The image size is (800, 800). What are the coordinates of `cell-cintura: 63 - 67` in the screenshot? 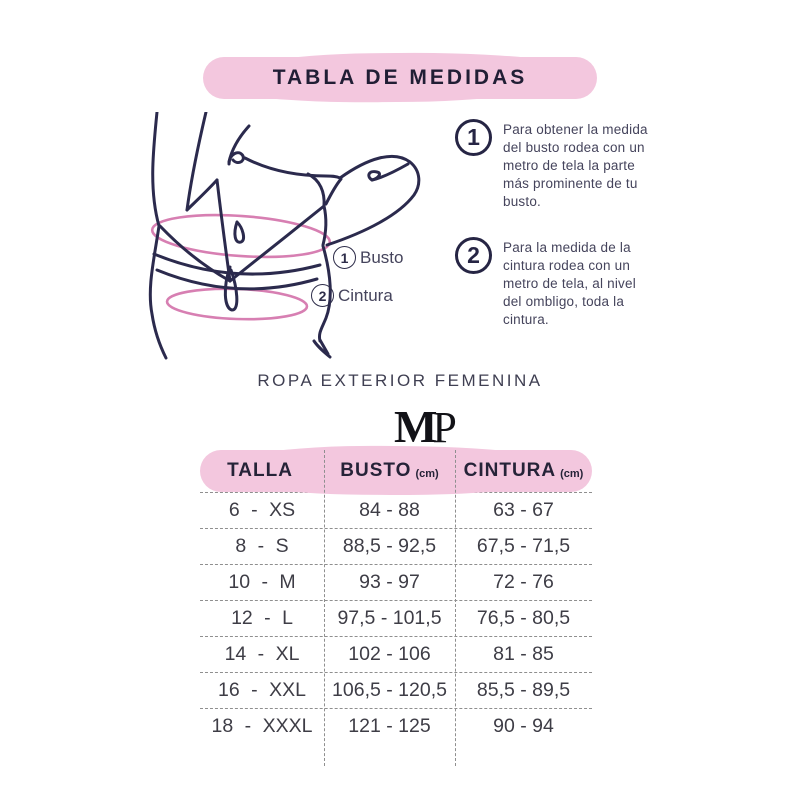 It's located at (523, 510).